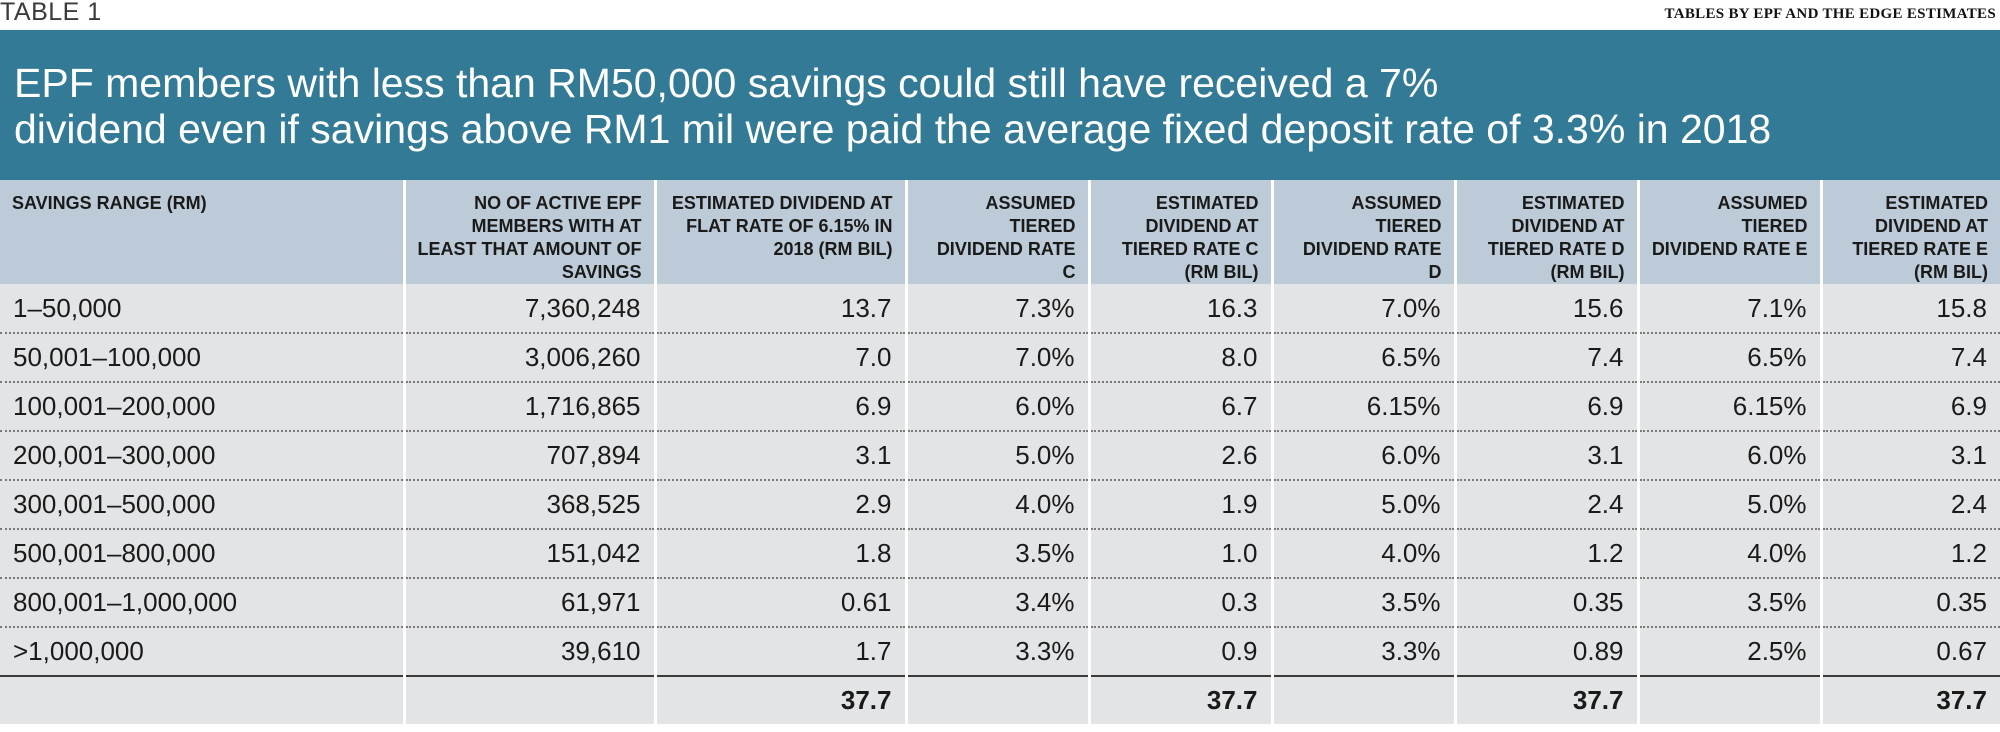 Image resolution: width=2000 pixels, height=732 pixels. Describe the element at coordinates (1547, 652) in the screenshot. I see `table-cell: 0.89` at that location.